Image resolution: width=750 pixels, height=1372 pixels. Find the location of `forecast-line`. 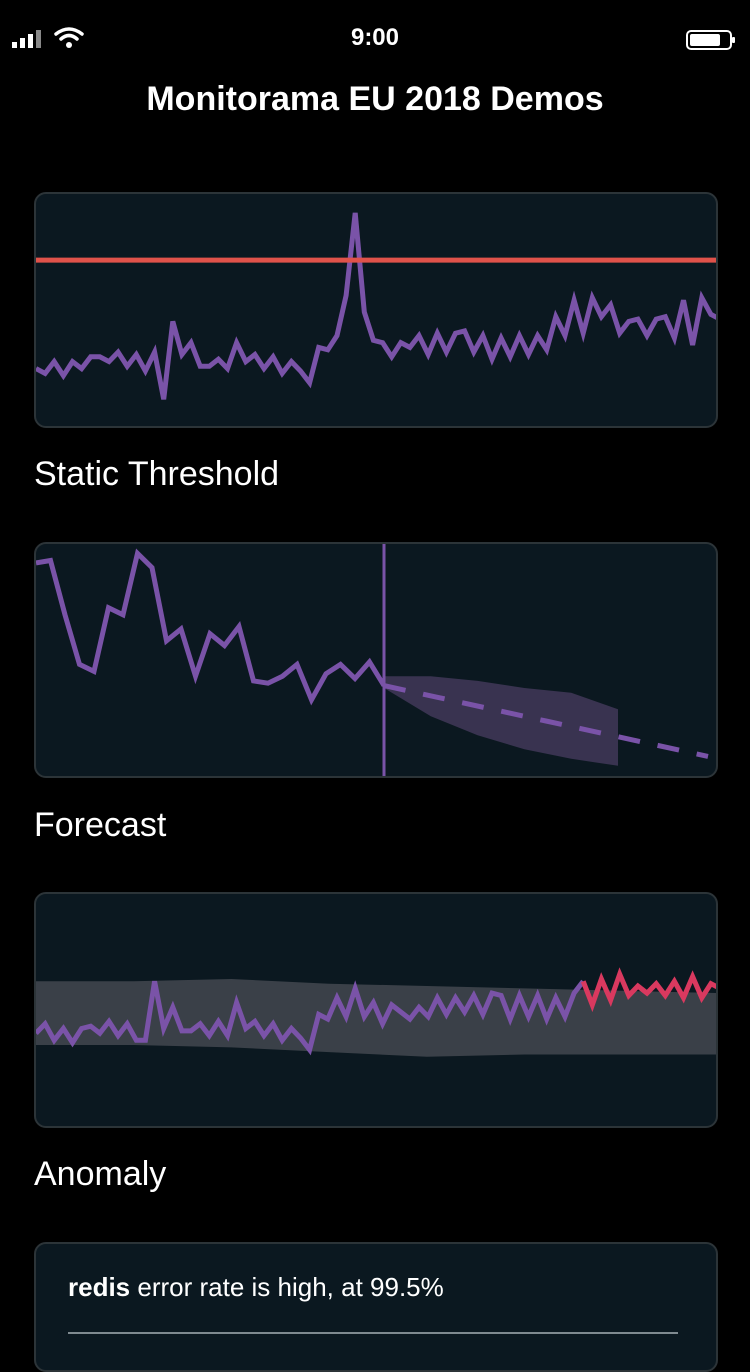

forecast-line is located at coordinates (546, 721).